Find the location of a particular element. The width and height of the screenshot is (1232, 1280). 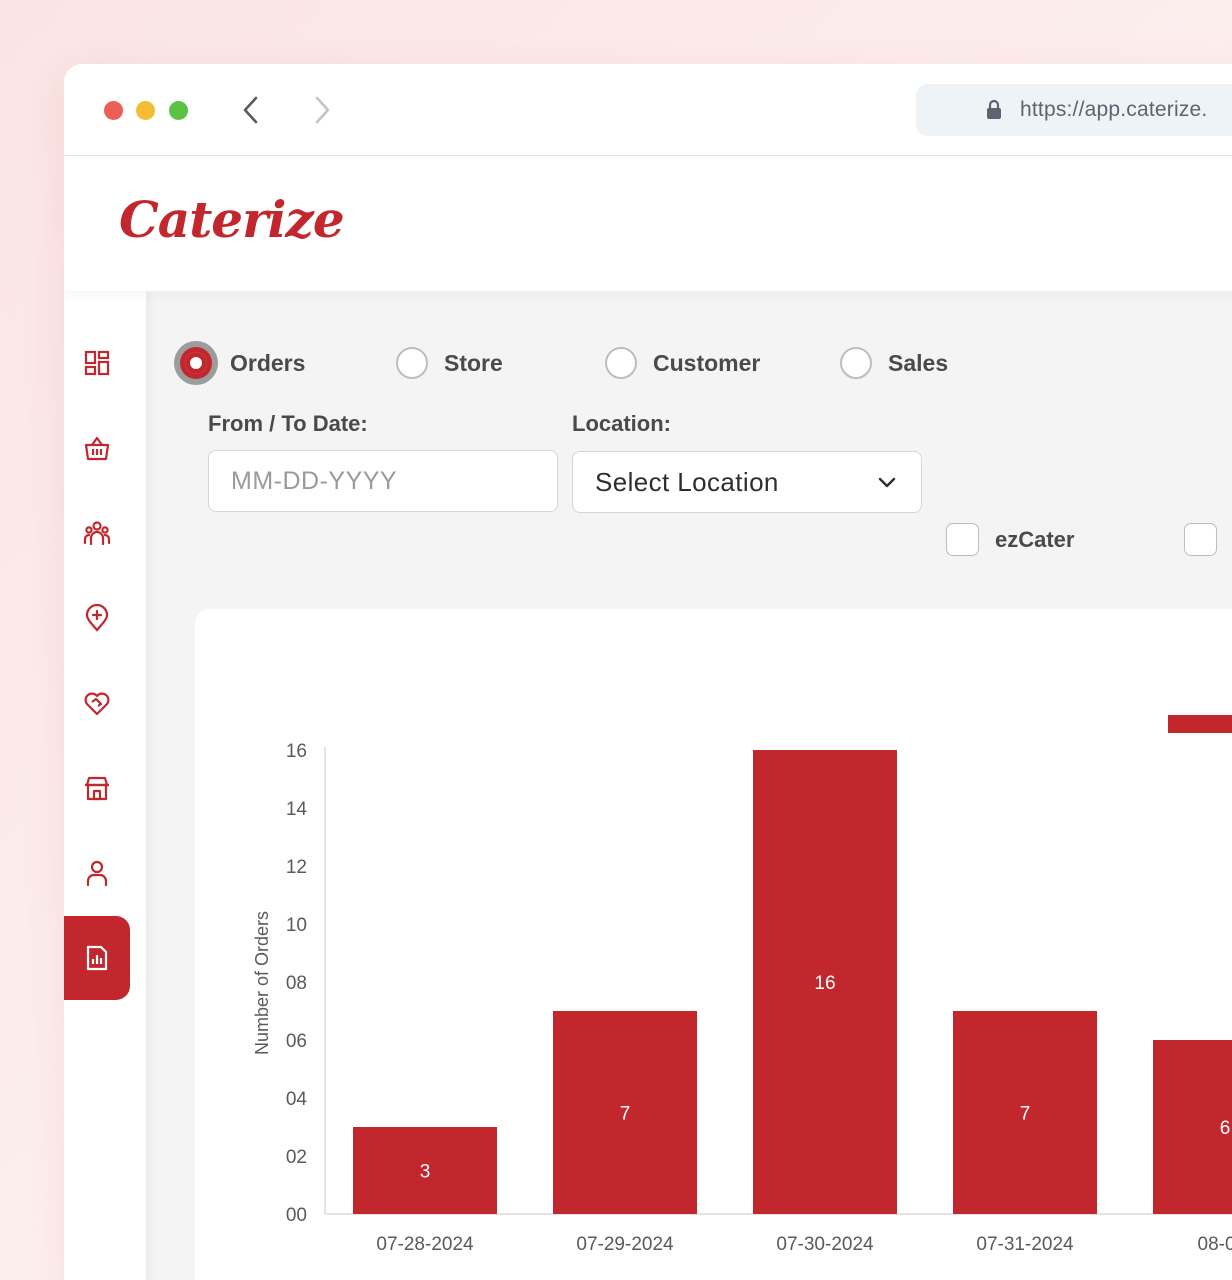

lock-icon is located at coordinates (994, 109).